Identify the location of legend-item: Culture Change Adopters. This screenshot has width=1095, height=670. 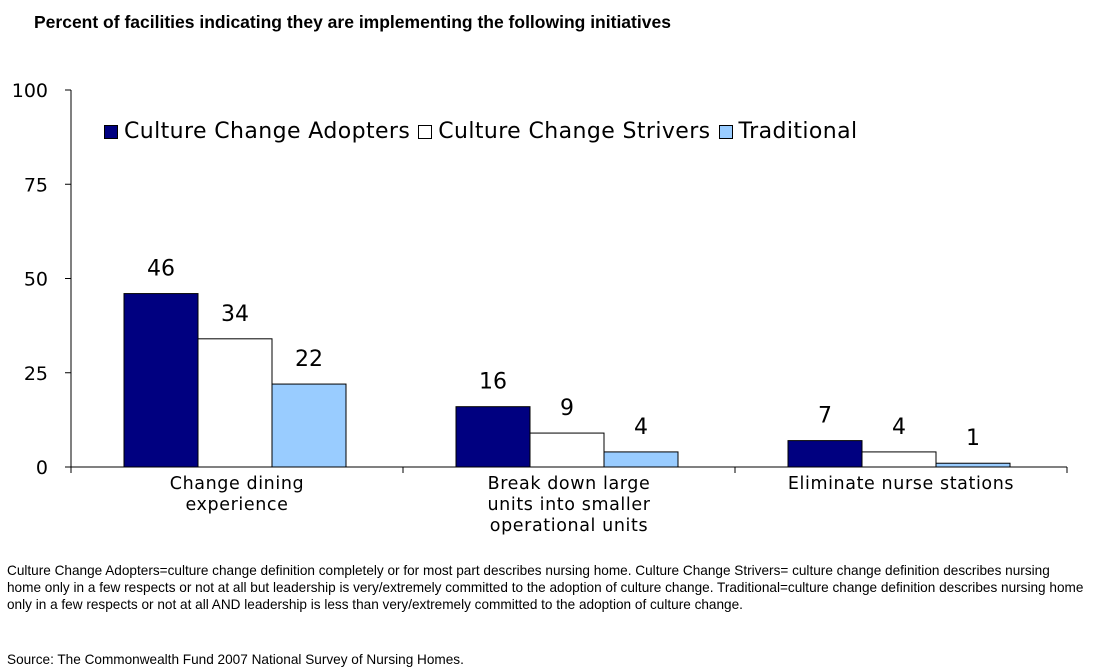
(257, 131).